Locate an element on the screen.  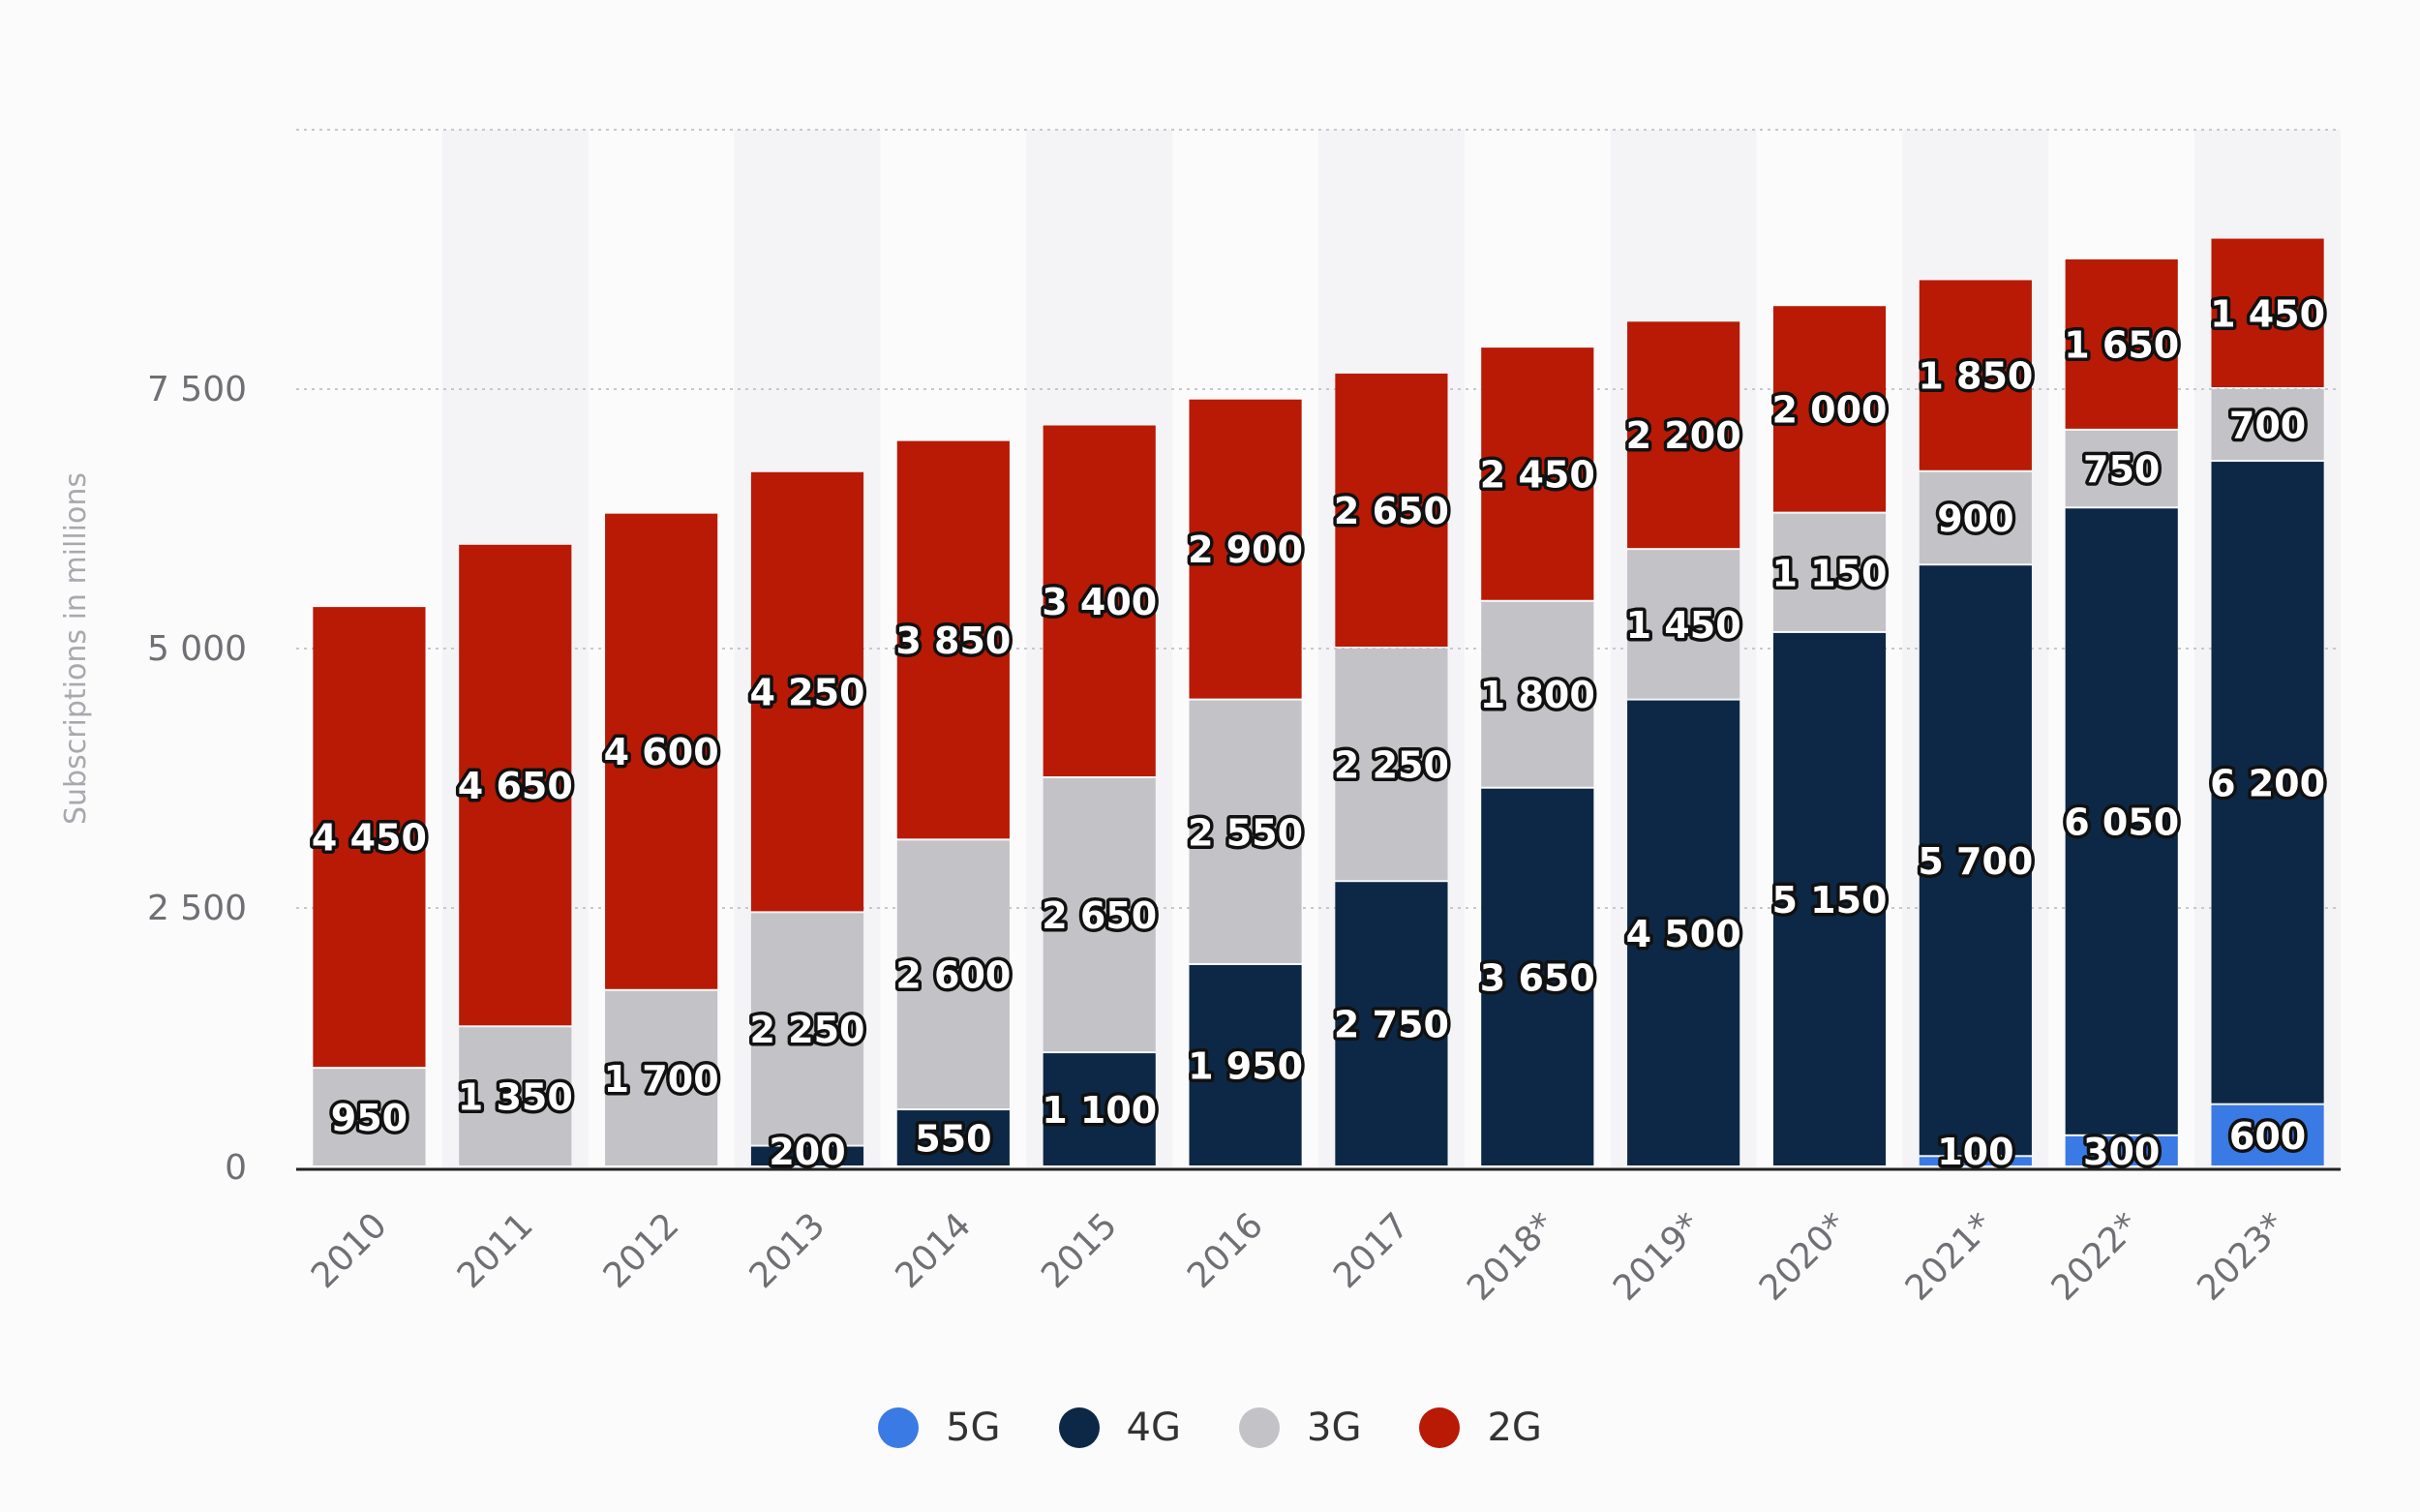
data-label-2g: 4 600 is located at coordinates (661, 752).